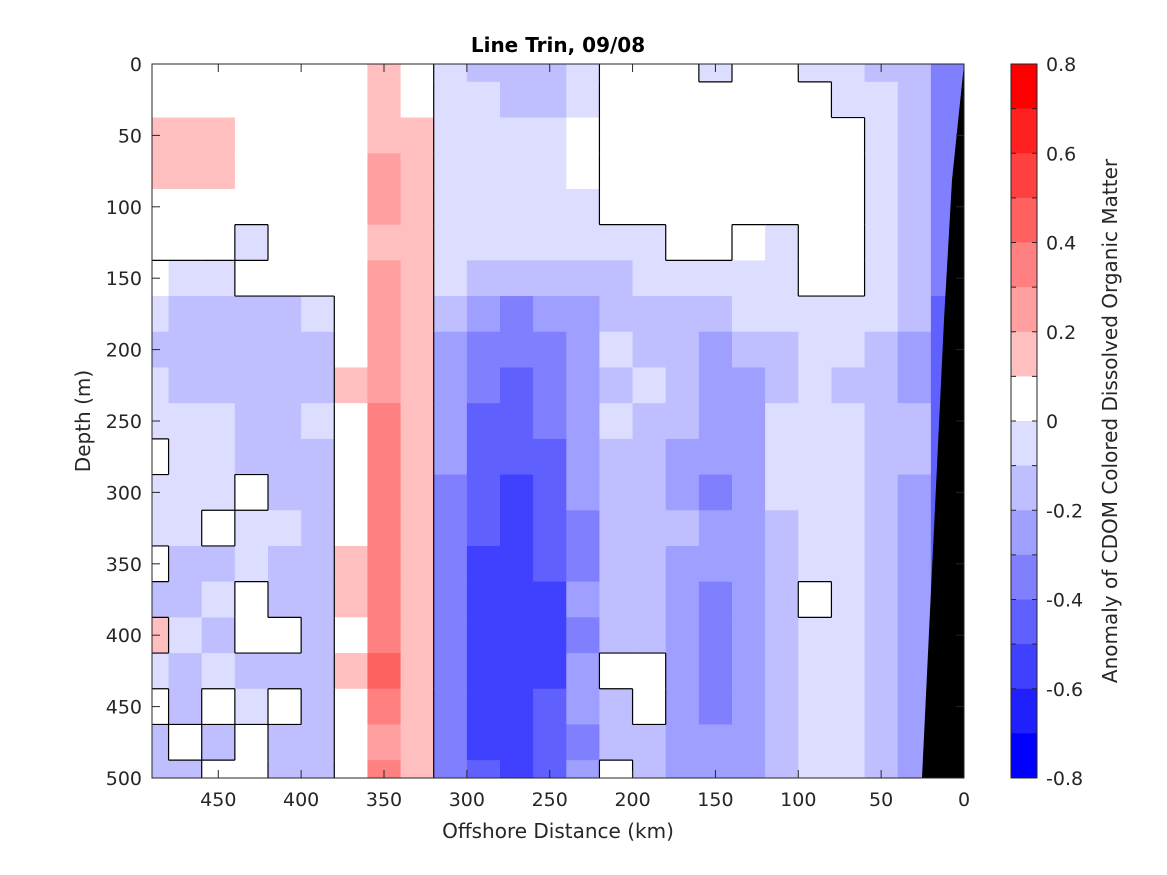 Image resolution: width=1167 pixels, height=875 pixels. I want to click on y-tick-label: 150, so click(124, 279).